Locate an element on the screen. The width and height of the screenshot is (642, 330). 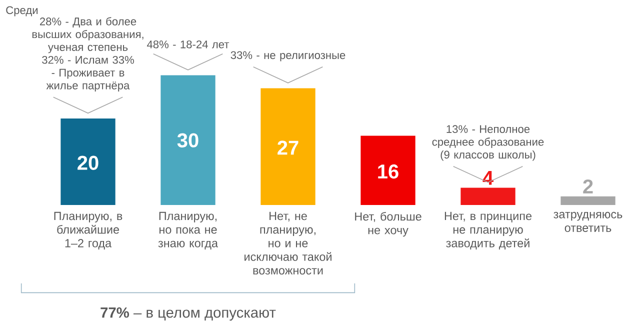
data-label: 30 is located at coordinates (187, 140).